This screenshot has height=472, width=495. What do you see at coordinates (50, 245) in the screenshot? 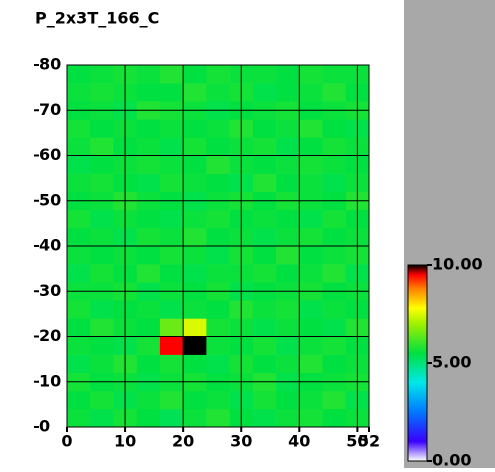
I see `y-tick-label: 40` at bounding box center [50, 245].